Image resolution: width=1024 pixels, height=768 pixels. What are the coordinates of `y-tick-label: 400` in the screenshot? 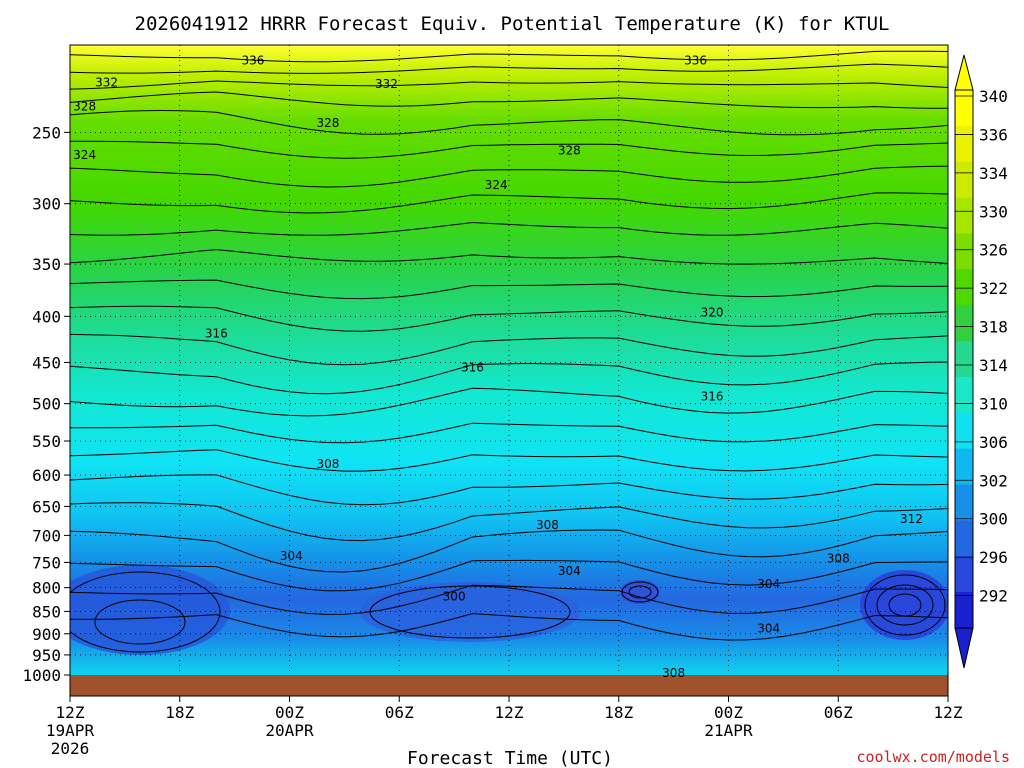 It's located at (46, 316).